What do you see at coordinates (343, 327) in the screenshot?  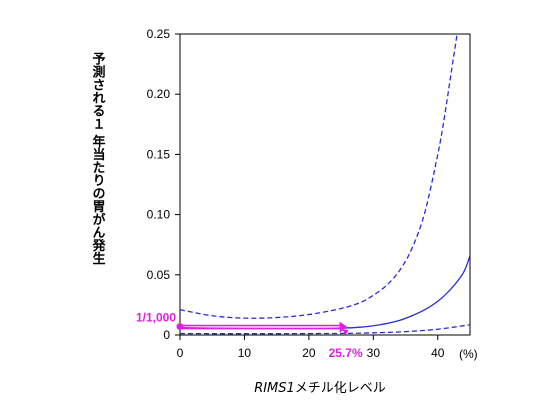 I see `annotation-arrow-head` at bounding box center [343, 327].